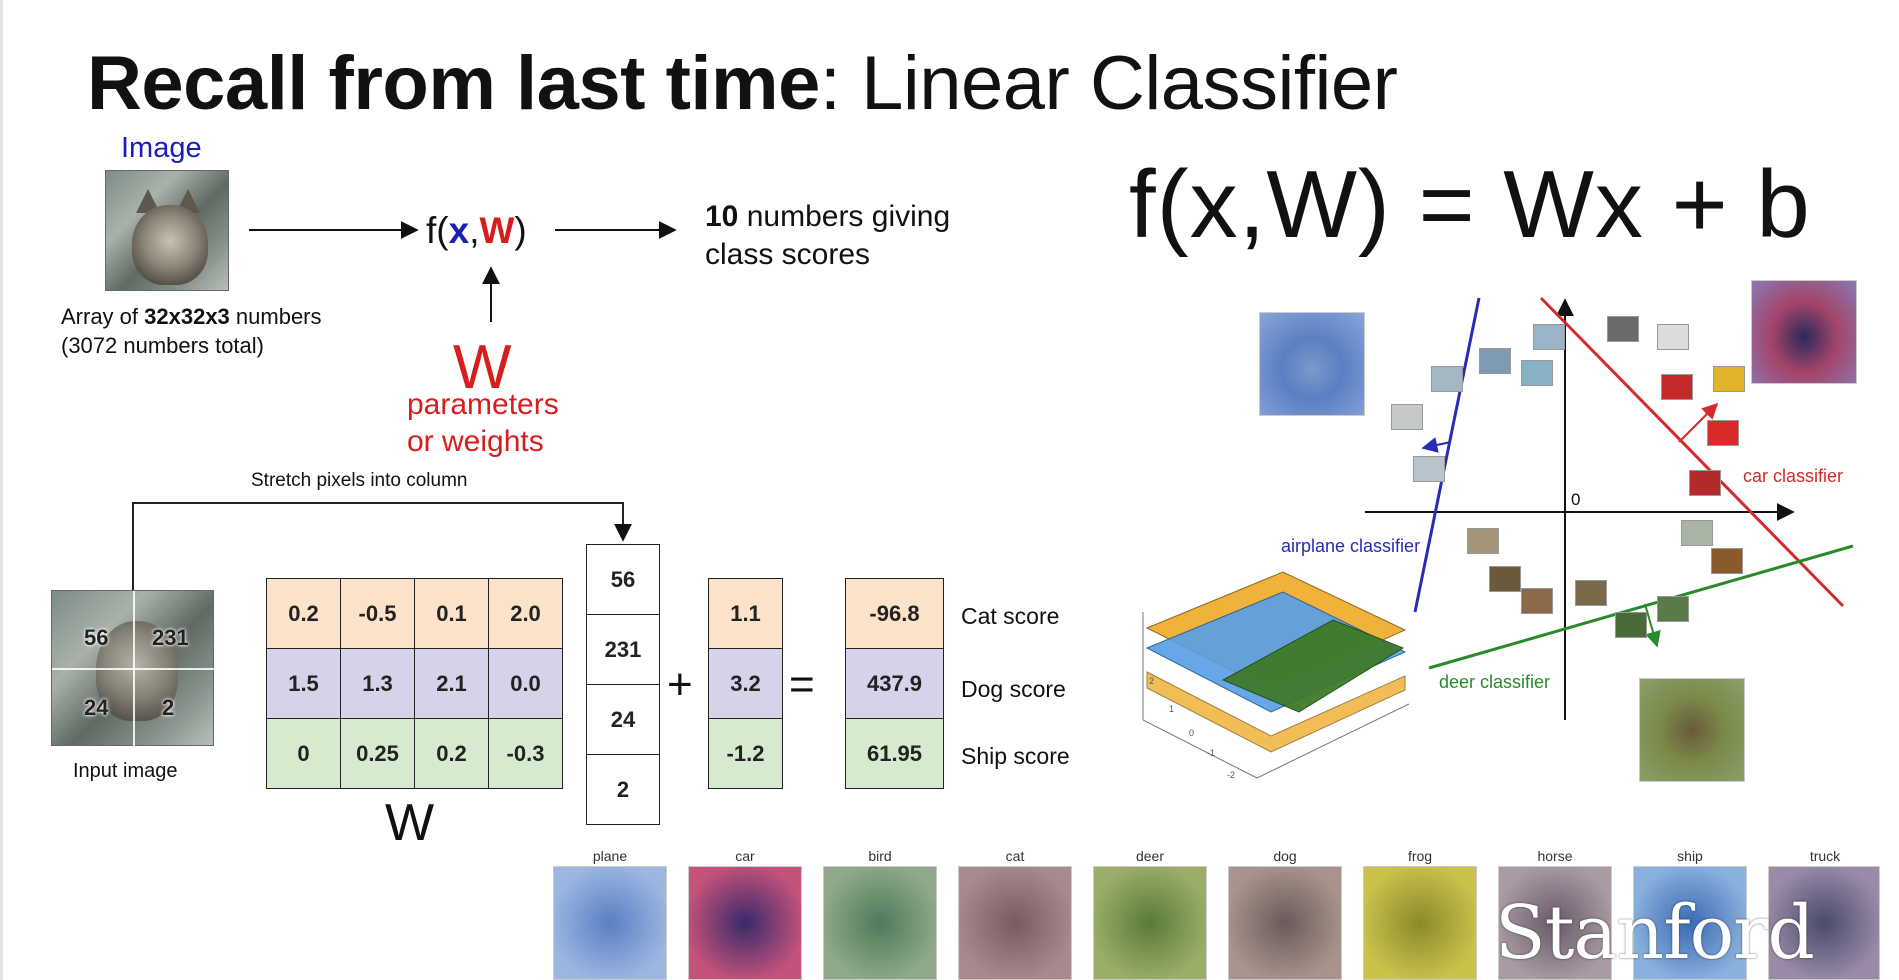 Image resolution: width=1899 pixels, height=980 pixels. I want to click on cat-score-label: Cat score, so click(1010, 616).